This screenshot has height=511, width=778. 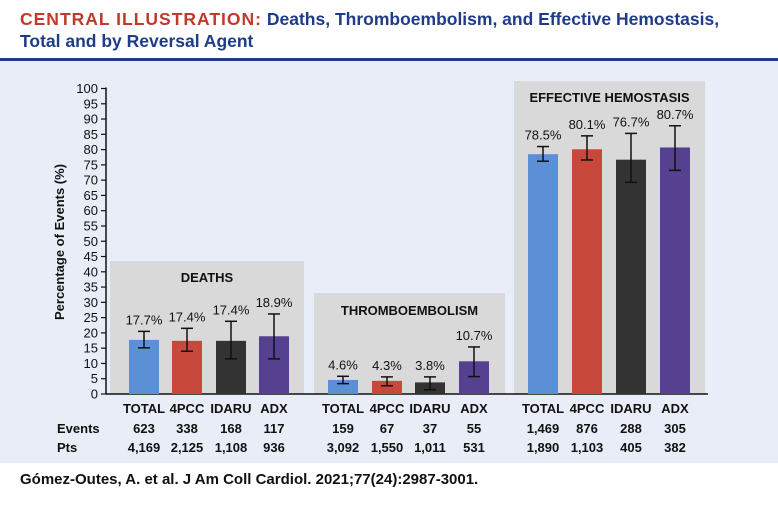 What do you see at coordinates (91, 348) in the screenshot?
I see `y-tick-label: 15` at bounding box center [91, 348].